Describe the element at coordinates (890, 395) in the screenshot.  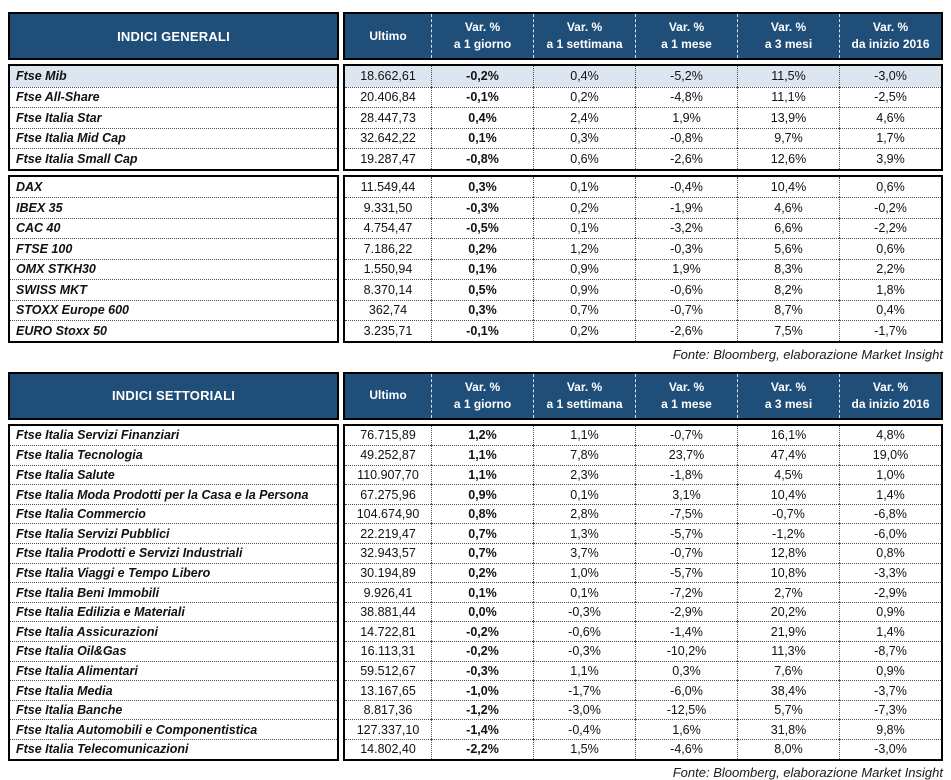
I see `column-header-var-5: Var. % da inizio 2016` at that location.